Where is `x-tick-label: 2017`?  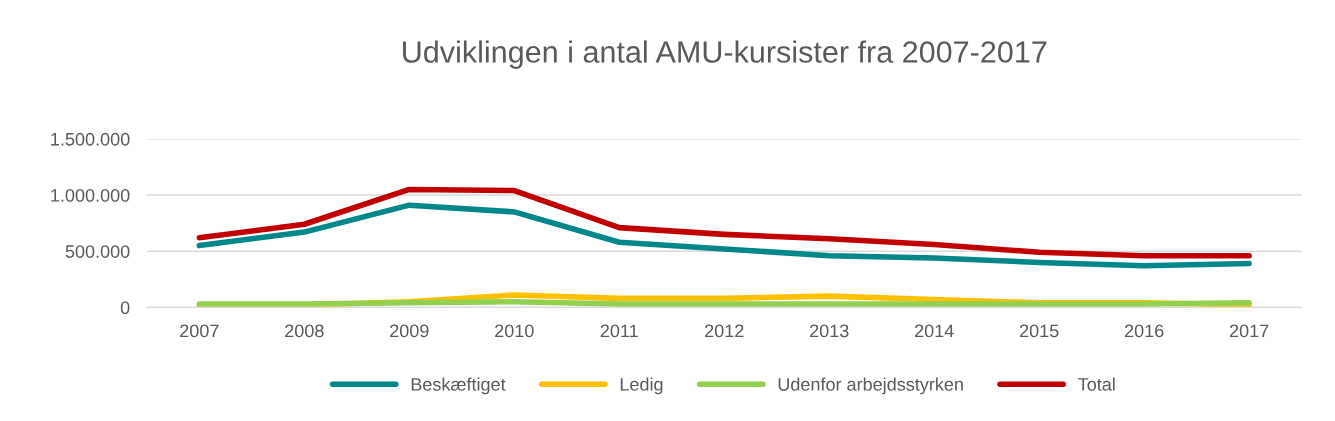
x-tick-label: 2017 is located at coordinates (1249, 331).